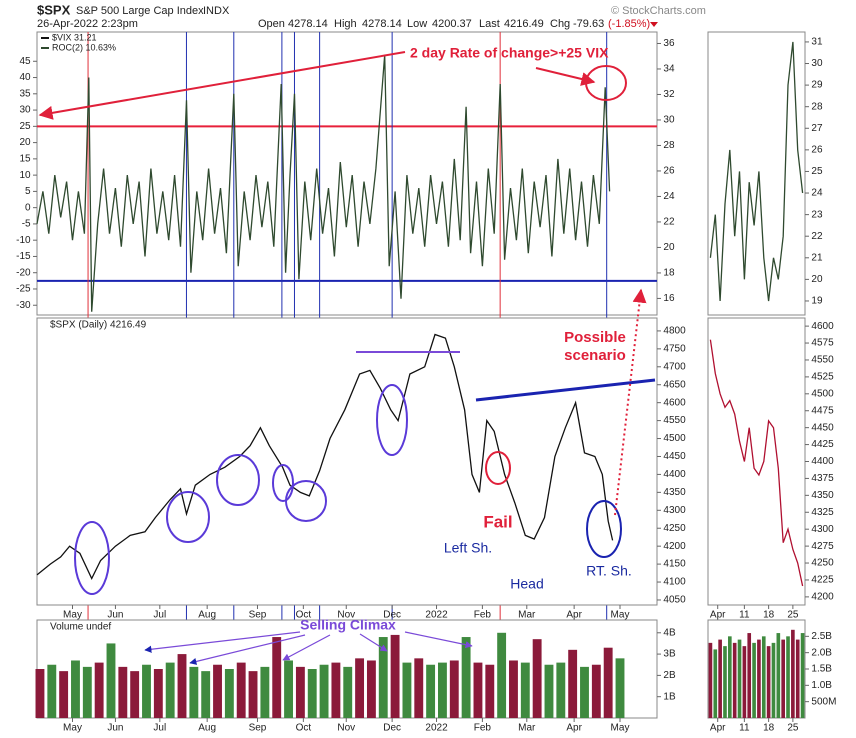 This screenshot has width=856, height=738. What do you see at coordinates (821, 685) in the screenshot?
I see `y-tick-label: 1.0B` at bounding box center [821, 685].